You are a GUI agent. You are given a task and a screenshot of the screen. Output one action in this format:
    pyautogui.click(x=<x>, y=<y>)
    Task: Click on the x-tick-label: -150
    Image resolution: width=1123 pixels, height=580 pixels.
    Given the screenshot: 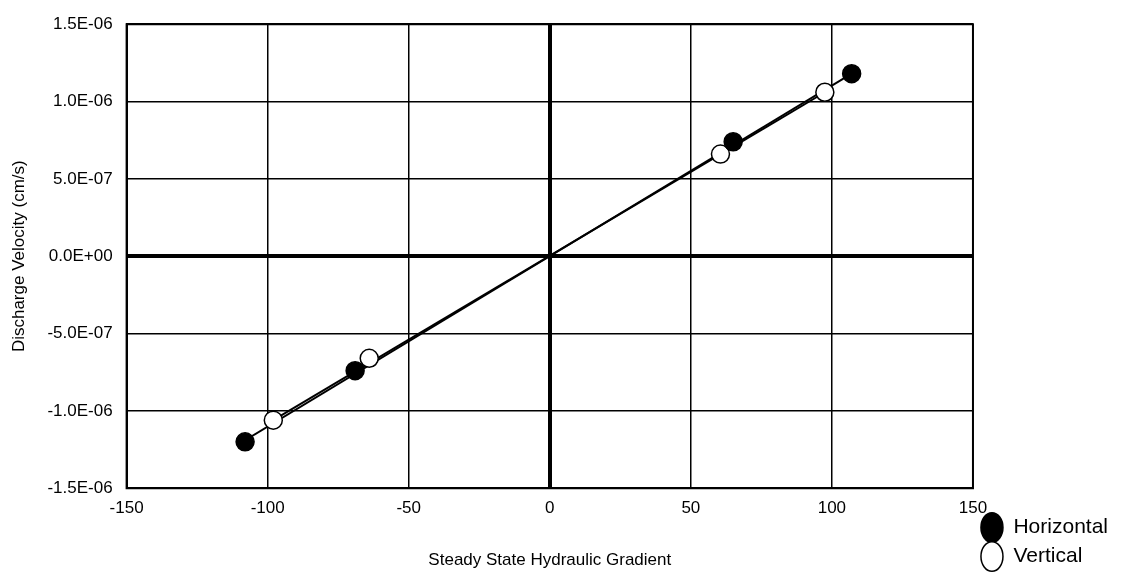 What is the action you would take?
    pyautogui.click(x=126, y=508)
    